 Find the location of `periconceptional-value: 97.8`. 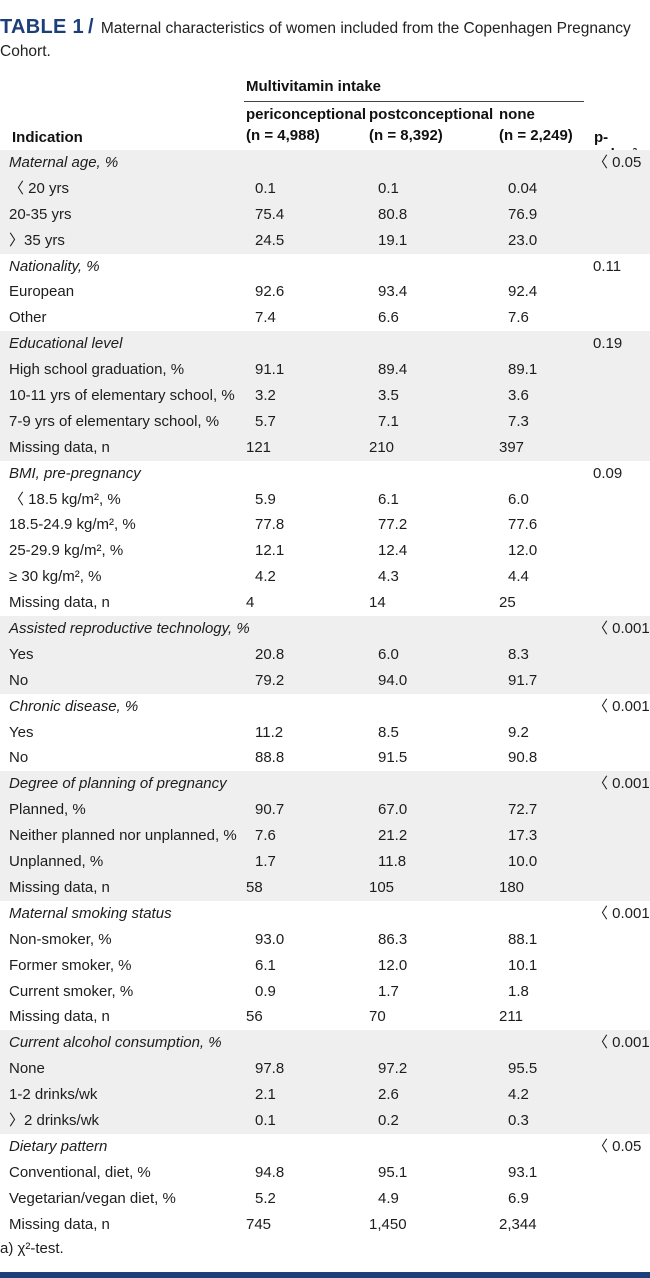

periconceptional-value: 97.8 is located at coordinates (270, 1069).